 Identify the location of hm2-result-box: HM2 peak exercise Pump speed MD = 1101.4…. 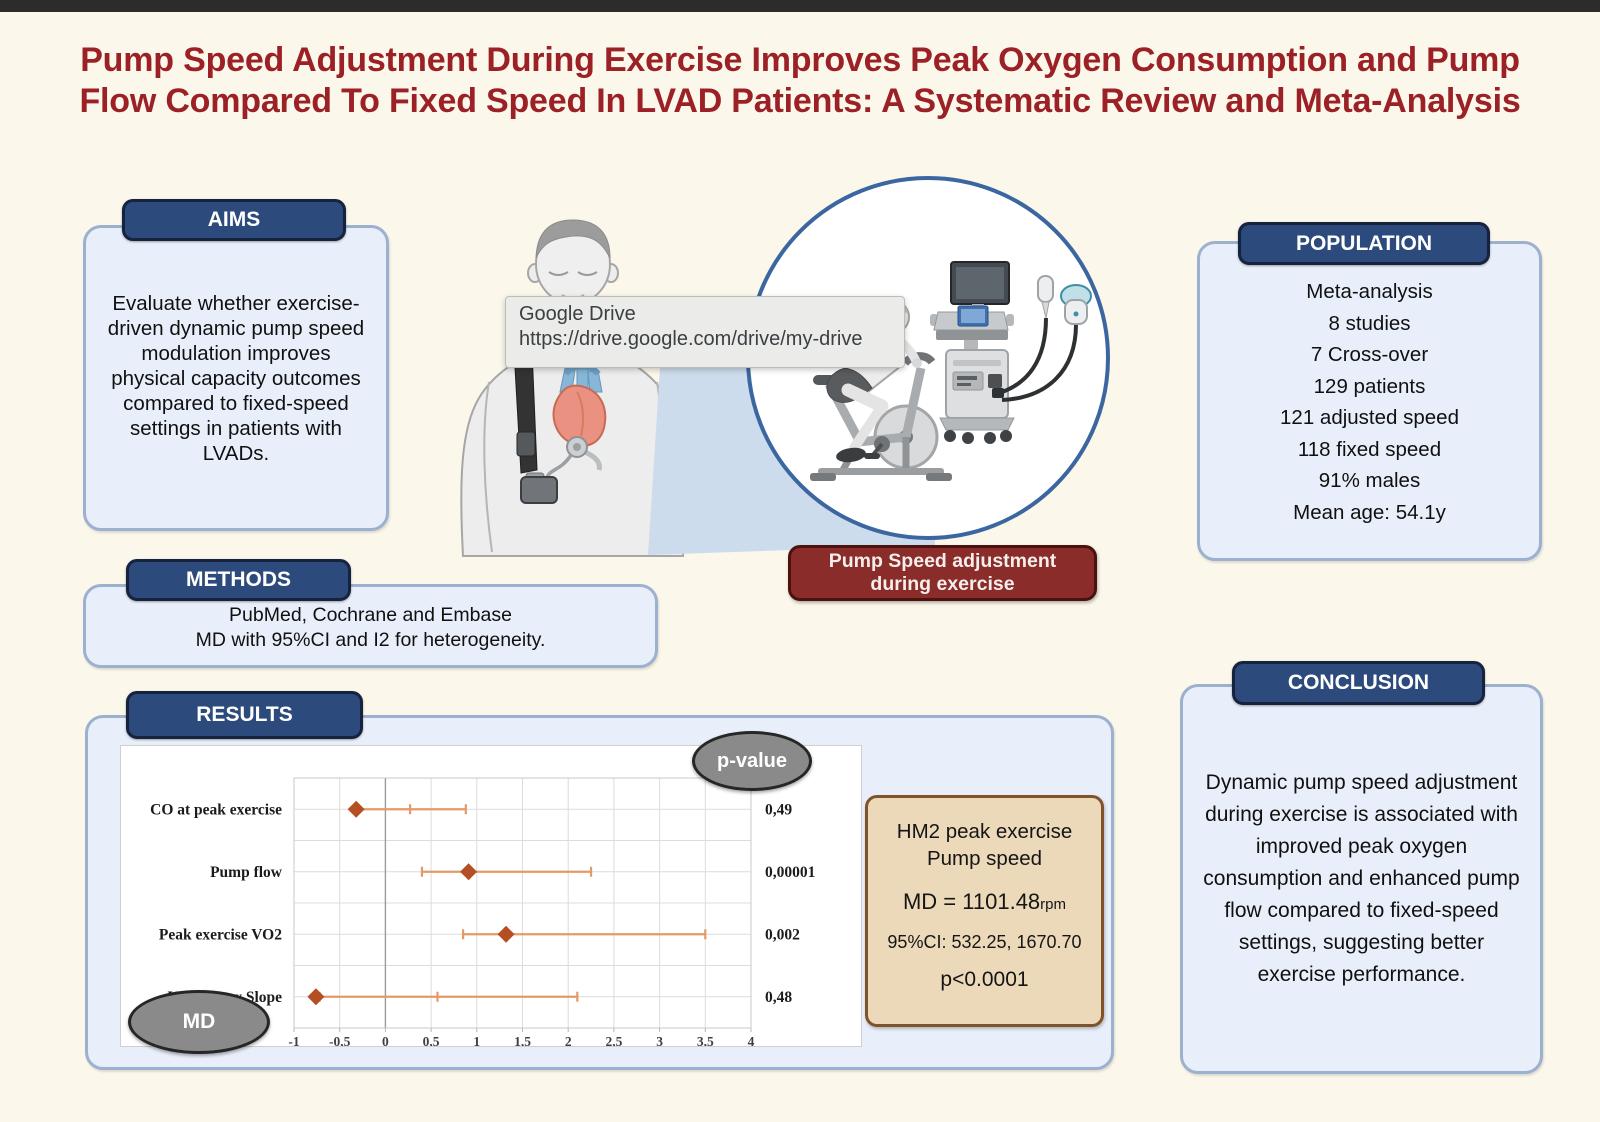
(984, 911).